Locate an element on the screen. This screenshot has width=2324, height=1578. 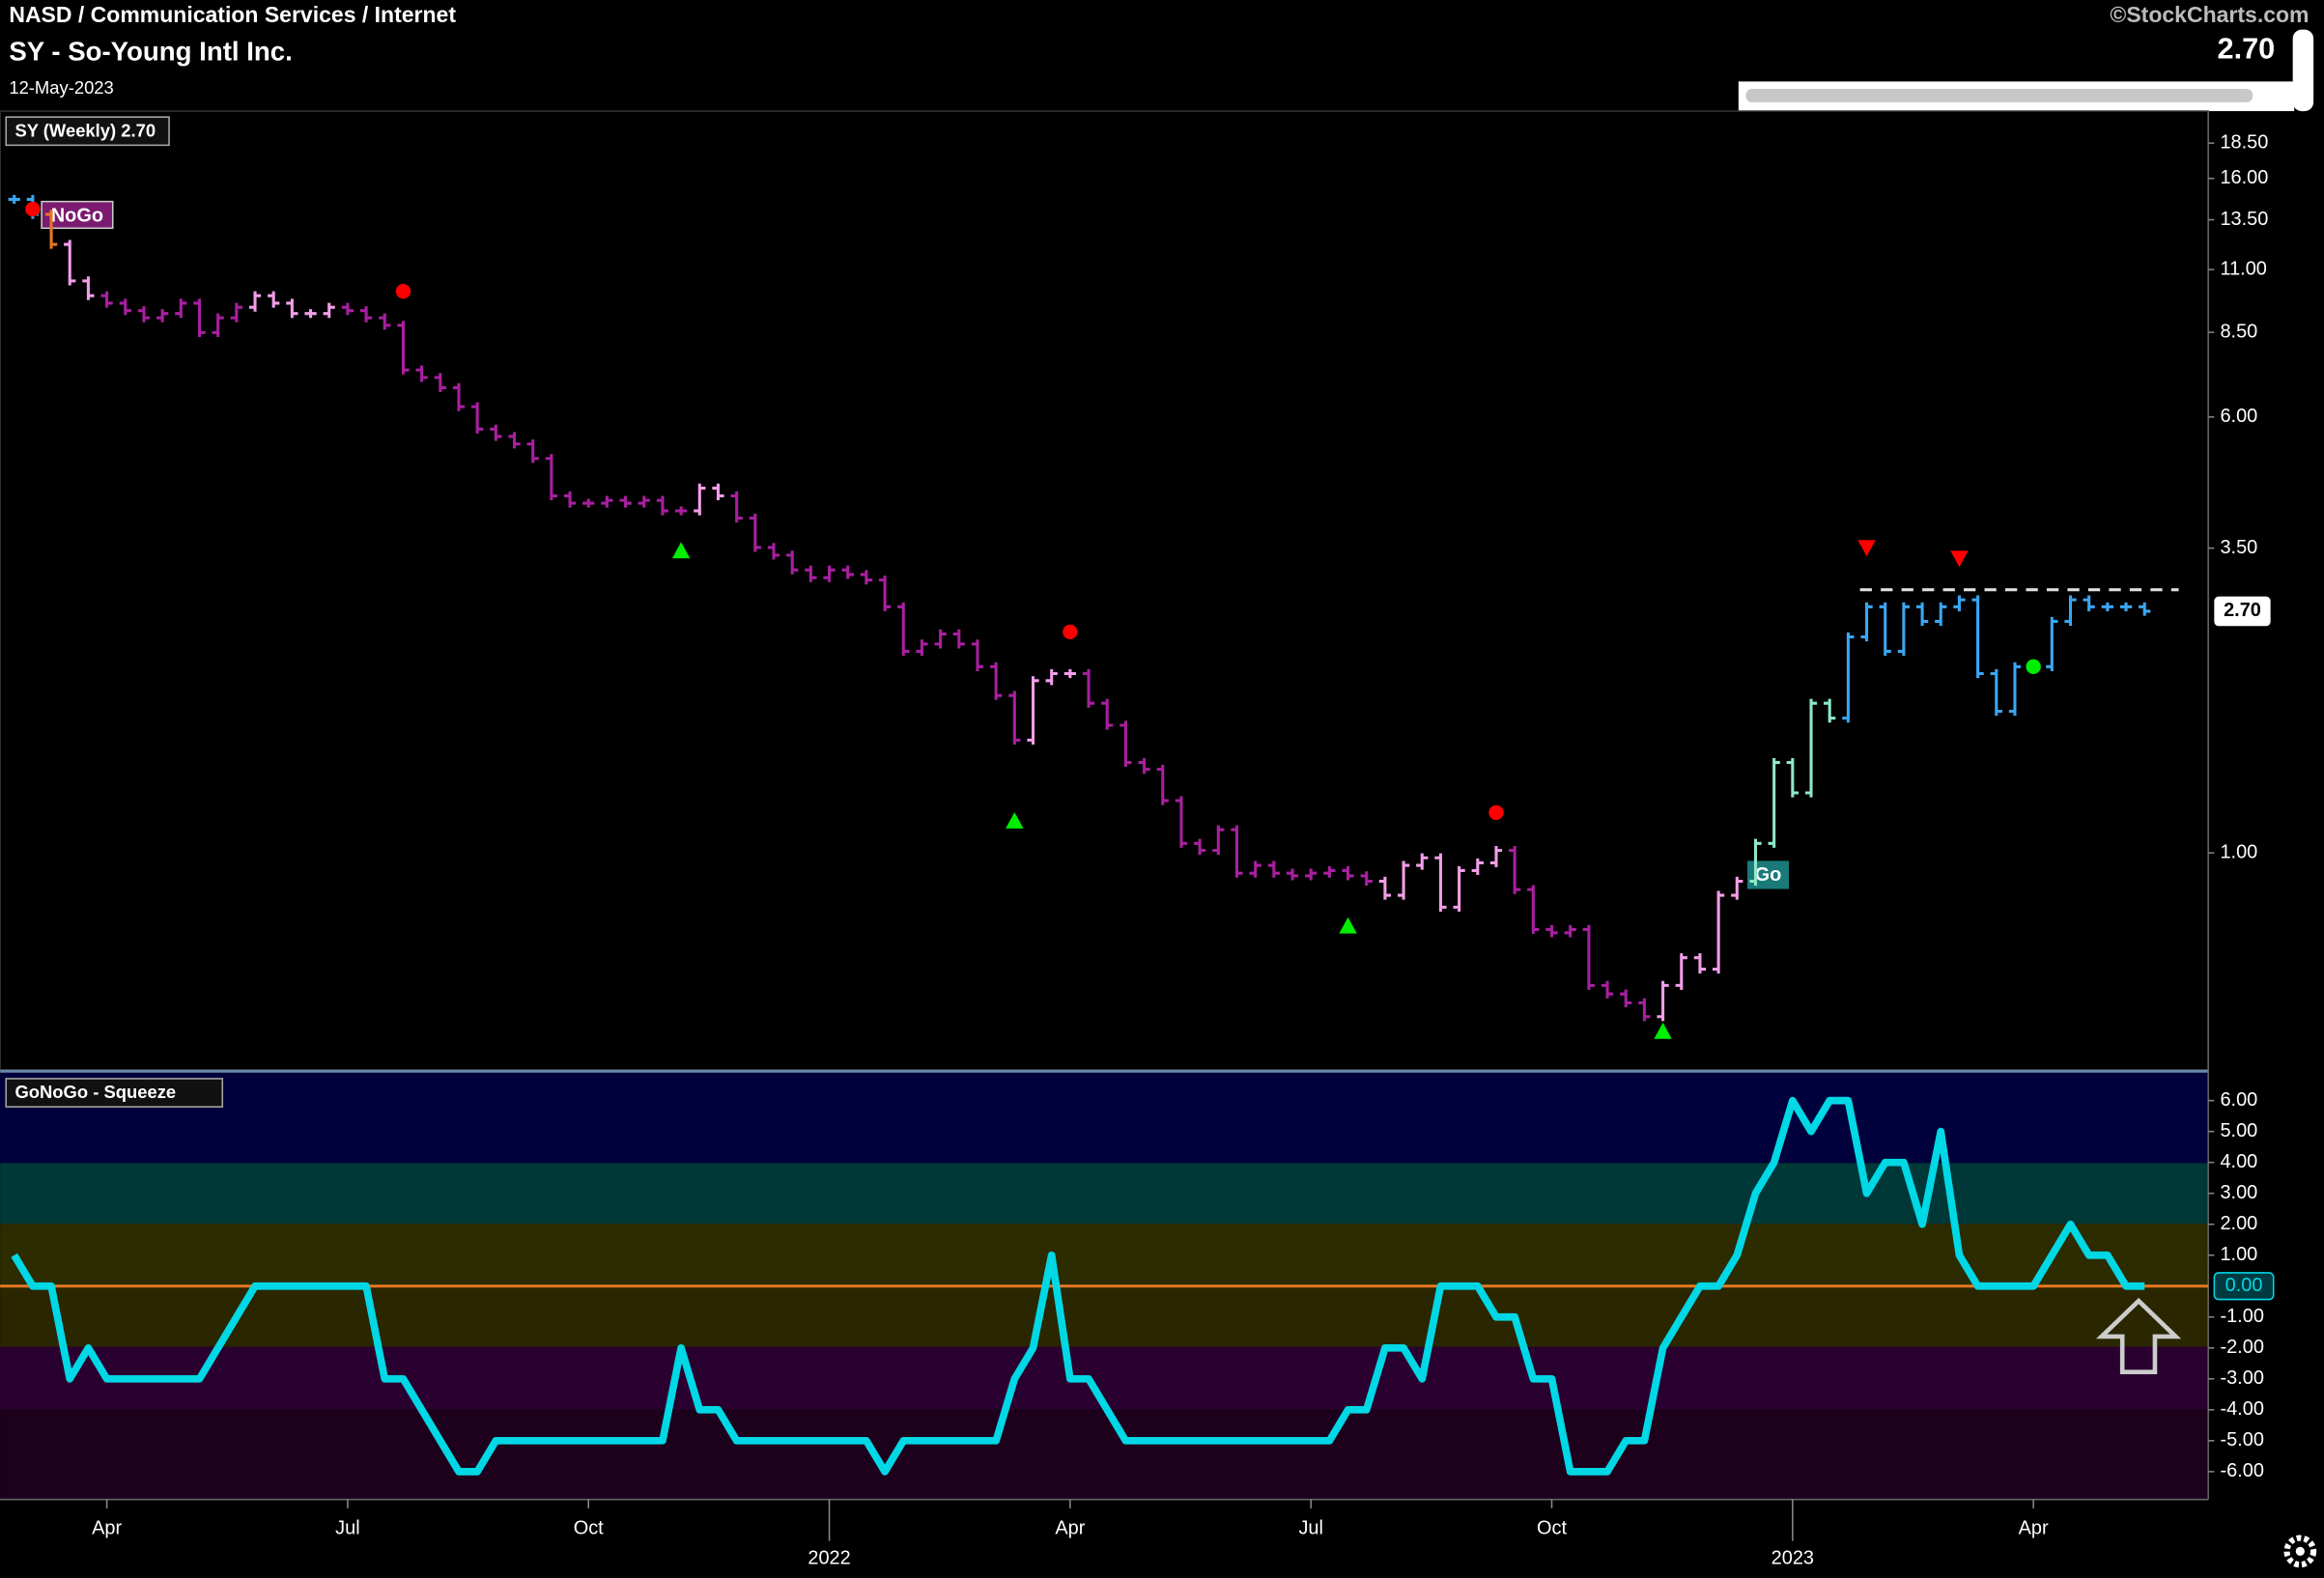
y-tick-label: 5.00 is located at coordinates (2238, 1130).